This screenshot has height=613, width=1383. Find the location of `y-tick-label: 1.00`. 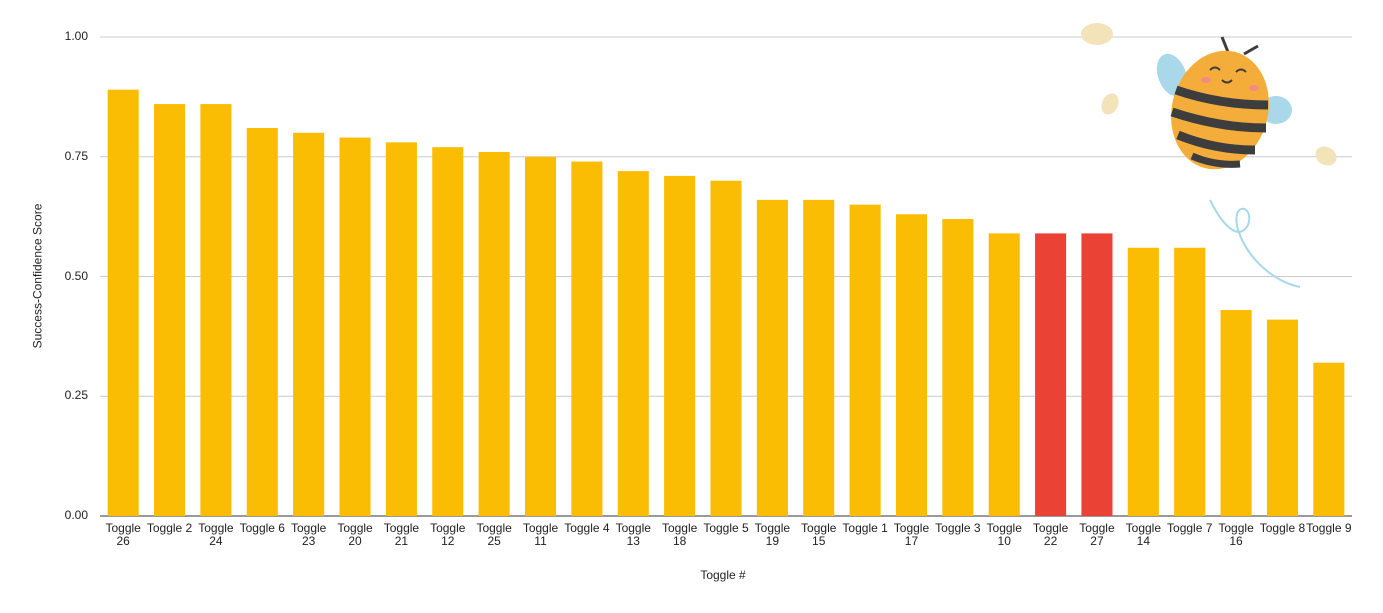

y-tick-label: 1.00 is located at coordinates (76, 36).